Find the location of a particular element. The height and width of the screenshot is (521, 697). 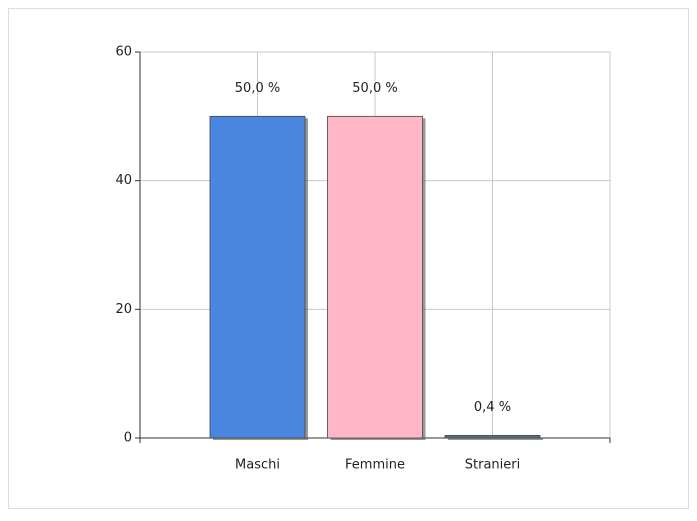

y-tick-label: 40 is located at coordinates (123, 180).